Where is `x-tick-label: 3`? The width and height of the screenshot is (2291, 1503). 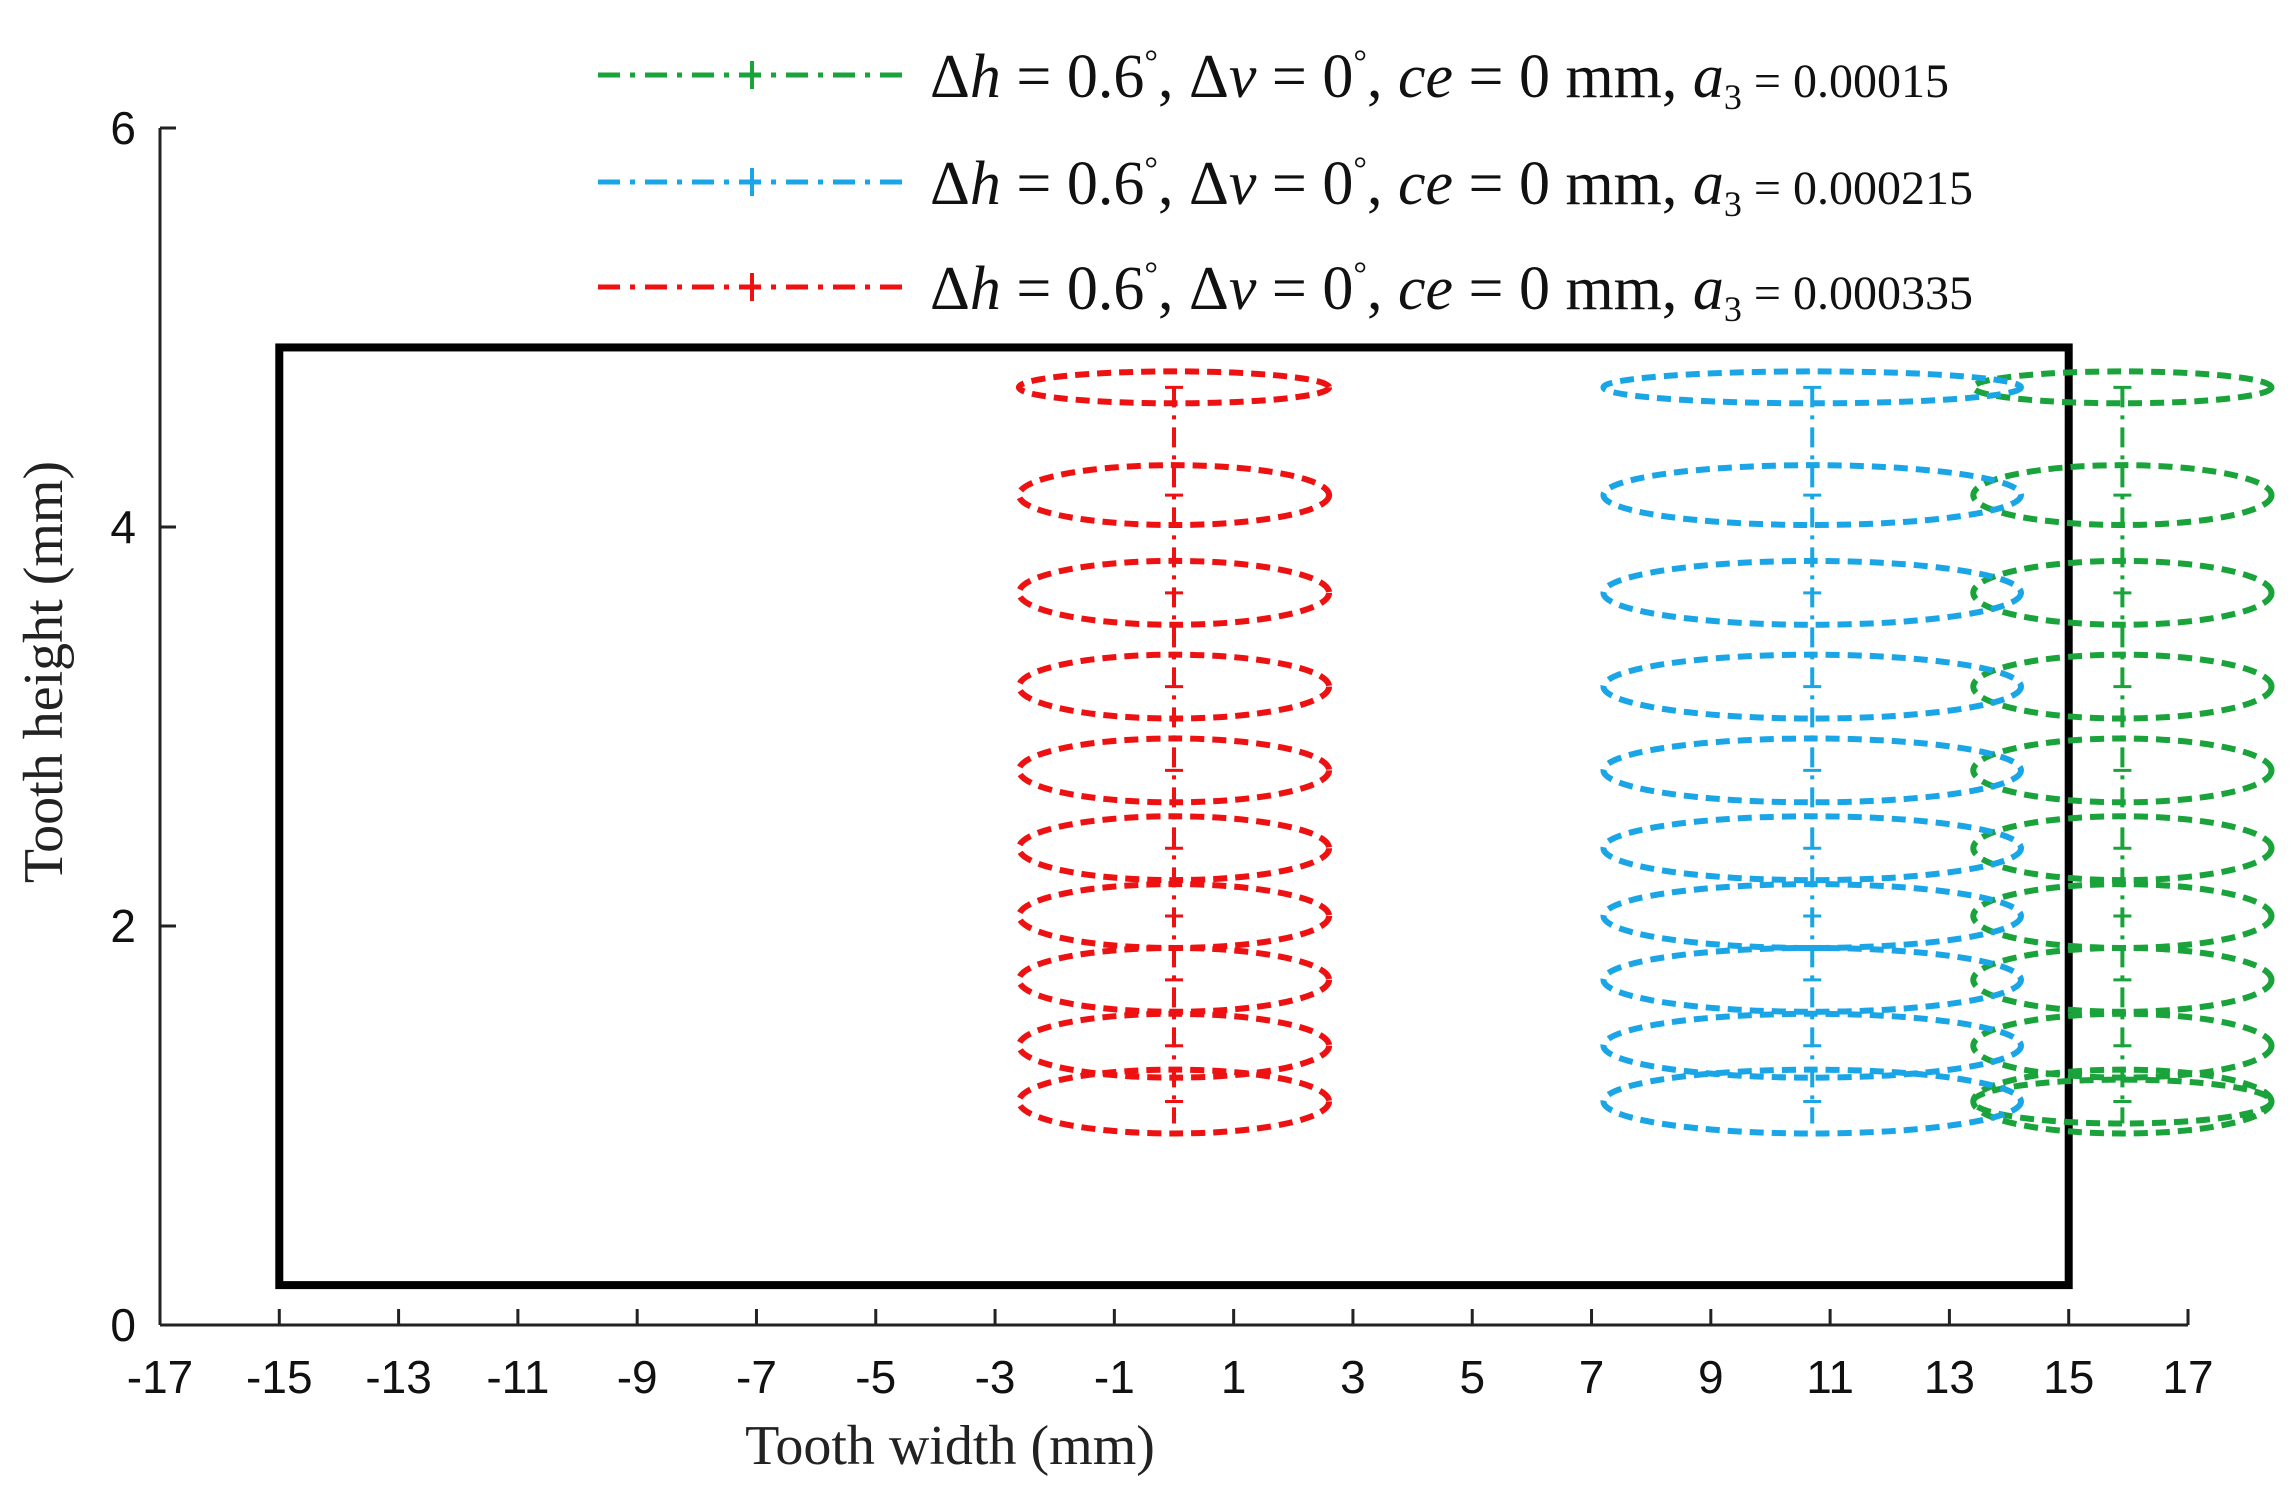 x-tick-label: 3 is located at coordinates (1353, 1377).